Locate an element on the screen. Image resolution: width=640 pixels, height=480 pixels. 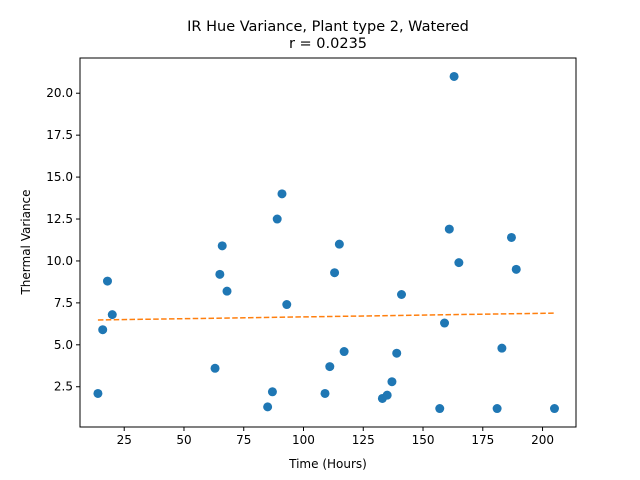
y-tick-label: 5.0 is located at coordinates (63, 345).